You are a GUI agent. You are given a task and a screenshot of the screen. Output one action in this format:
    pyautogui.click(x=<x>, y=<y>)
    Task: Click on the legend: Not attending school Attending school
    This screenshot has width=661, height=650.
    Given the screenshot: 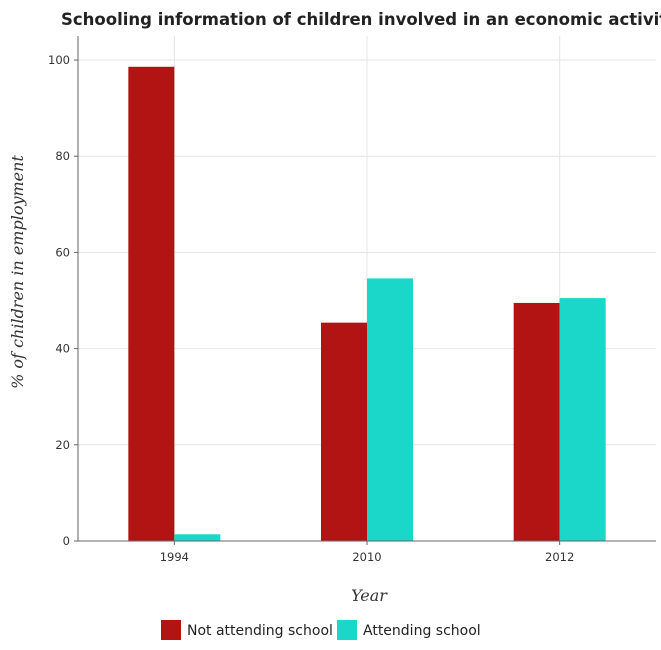 What is the action you would take?
    pyautogui.click(x=321, y=630)
    